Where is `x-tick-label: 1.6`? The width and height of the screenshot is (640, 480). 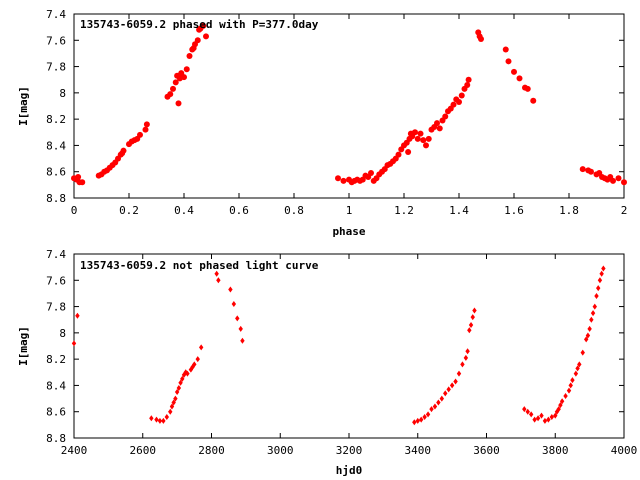
x-tick-label: 1.6 is located at coordinates (514, 210).